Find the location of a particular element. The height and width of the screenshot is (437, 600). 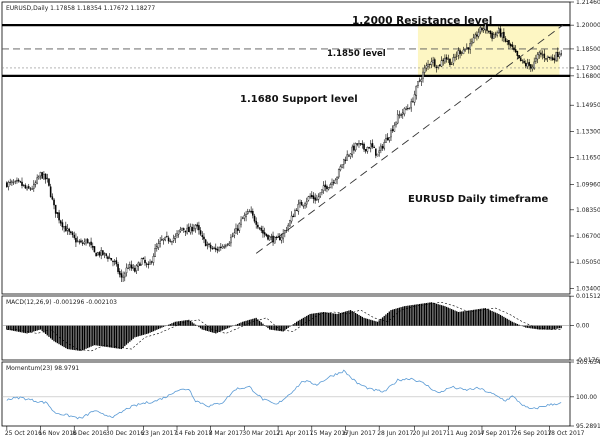

x-tick-label: 15 May 2017 is located at coordinates (329, 433).